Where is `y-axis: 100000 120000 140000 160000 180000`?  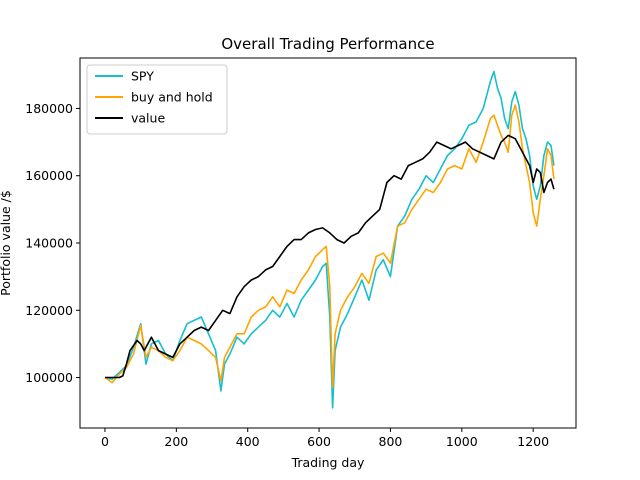 y-axis: 100000 120000 140000 160000 180000 is located at coordinates (52, 243).